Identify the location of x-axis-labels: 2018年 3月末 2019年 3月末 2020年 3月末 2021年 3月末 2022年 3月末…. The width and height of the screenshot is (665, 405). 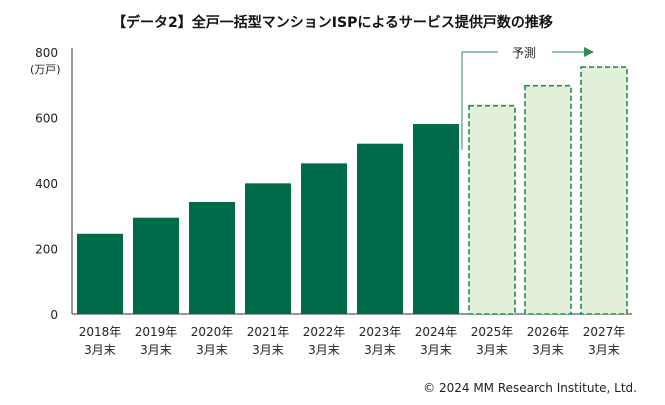
(352, 341).